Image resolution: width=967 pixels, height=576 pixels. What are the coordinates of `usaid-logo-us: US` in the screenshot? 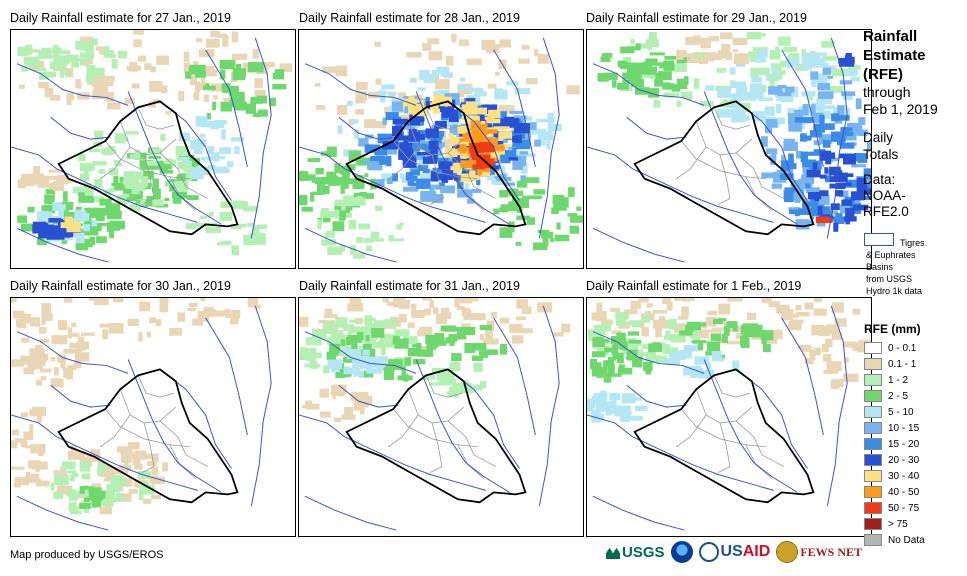 It's located at (731, 551).